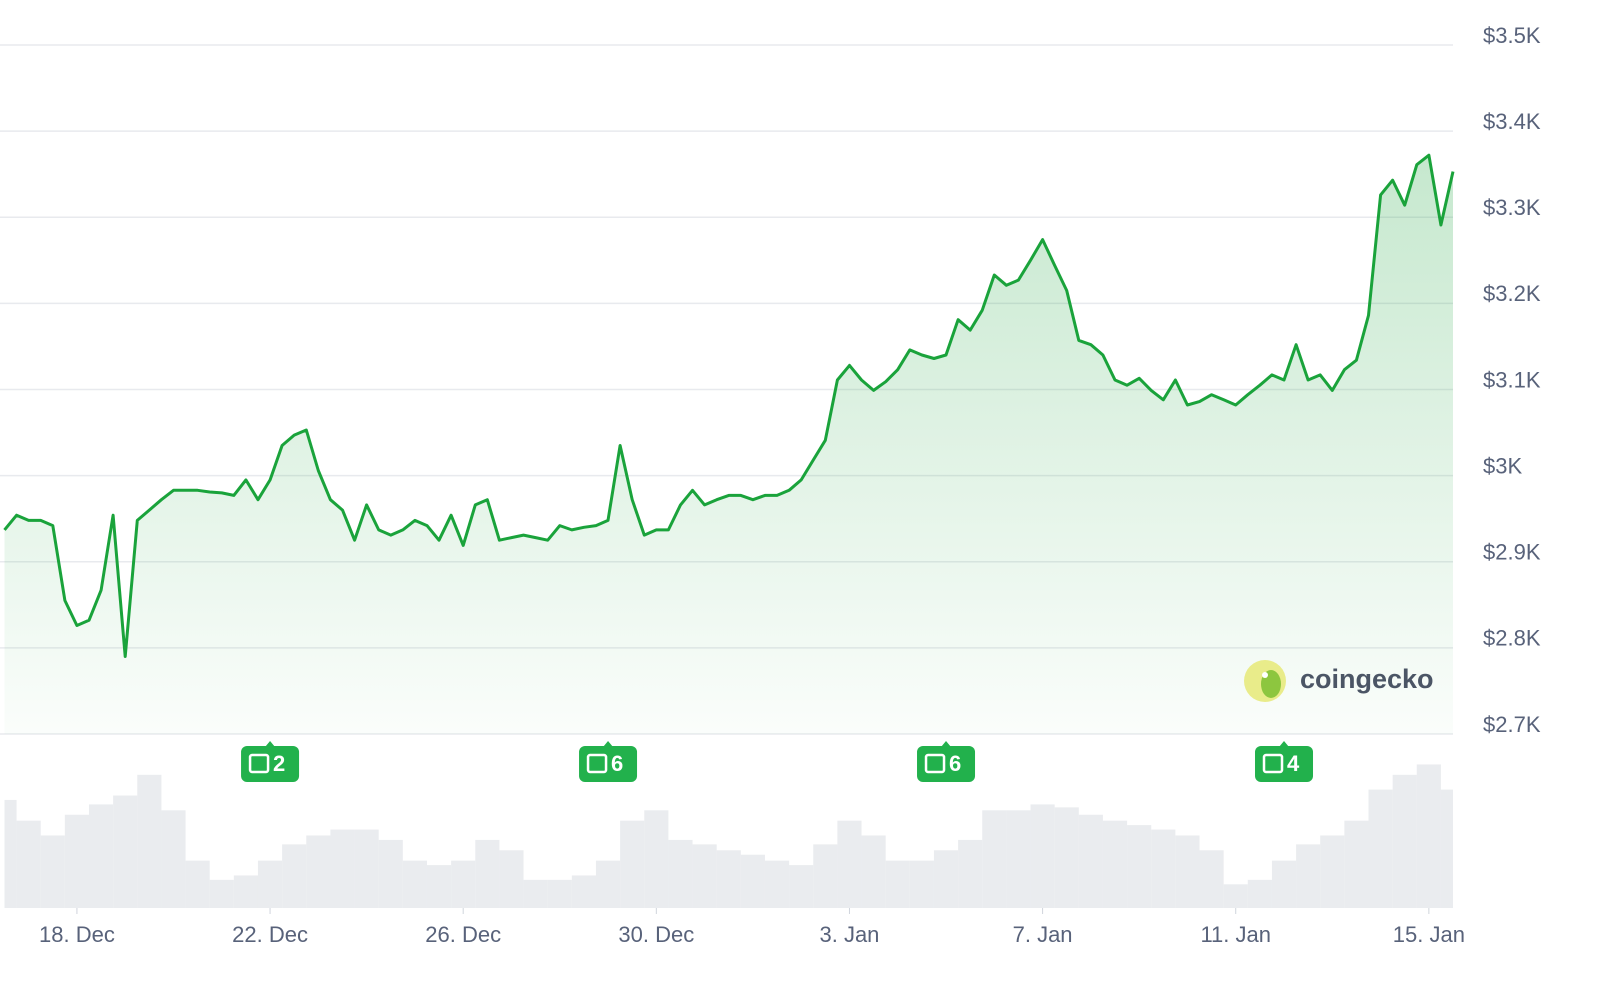 This screenshot has width=1600, height=1006. I want to click on watermark-text: coingecko, so click(1367, 679).